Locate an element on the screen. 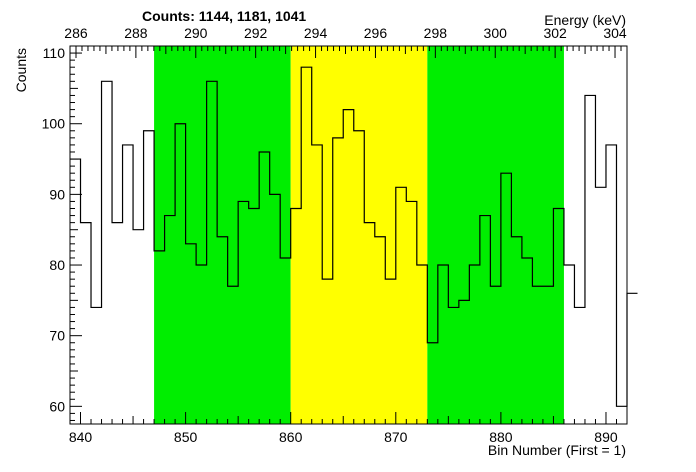  x-tick-label: 880 is located at coordinates (501, 437).